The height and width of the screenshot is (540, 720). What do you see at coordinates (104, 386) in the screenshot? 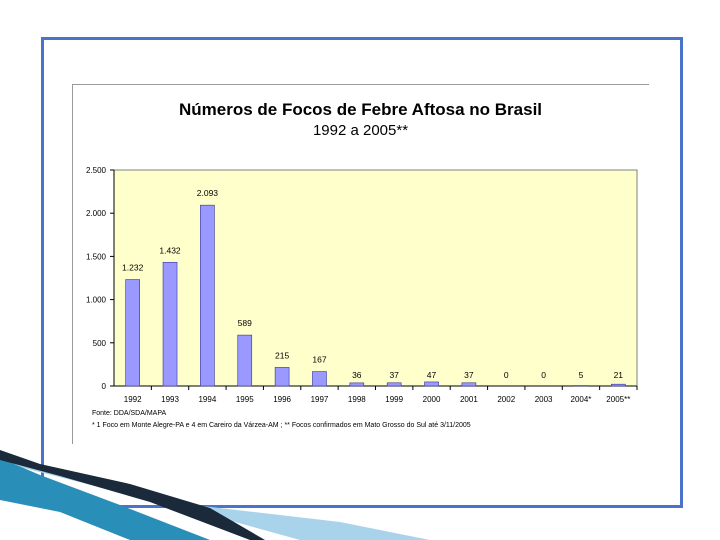
I see `y-tick-label: 0` at bounding box center [104, 386].